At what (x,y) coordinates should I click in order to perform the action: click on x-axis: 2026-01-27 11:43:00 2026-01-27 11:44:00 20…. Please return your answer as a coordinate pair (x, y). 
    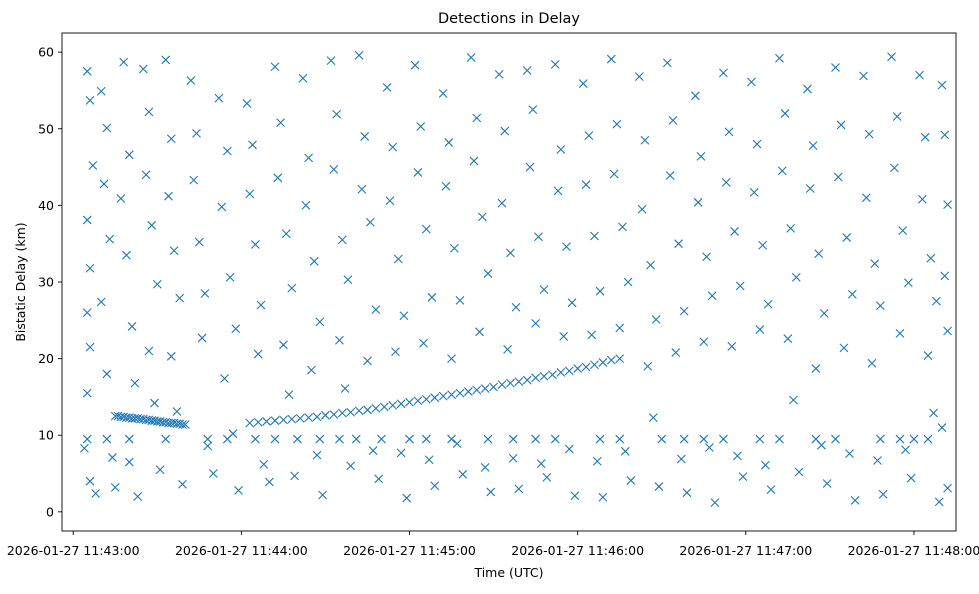
    Looking at the image, I should click on (493, 544).